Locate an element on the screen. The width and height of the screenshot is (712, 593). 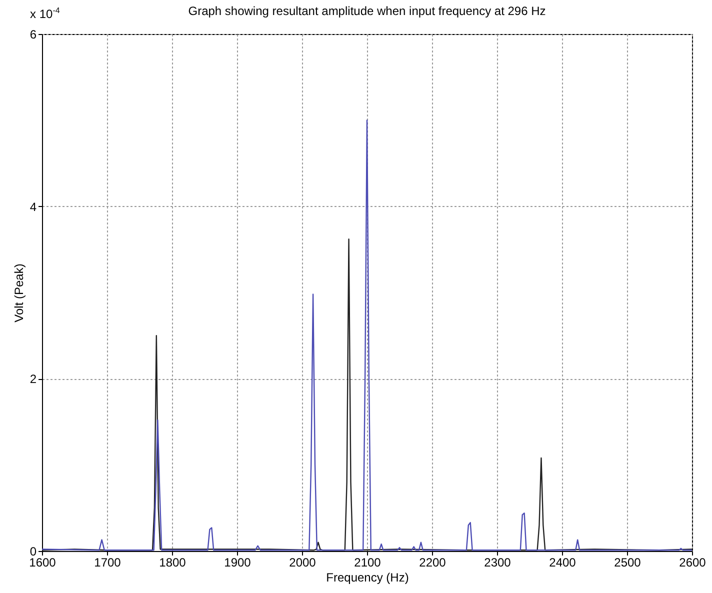
x-tick-label: 2600 is located at coordinates (692, 563).